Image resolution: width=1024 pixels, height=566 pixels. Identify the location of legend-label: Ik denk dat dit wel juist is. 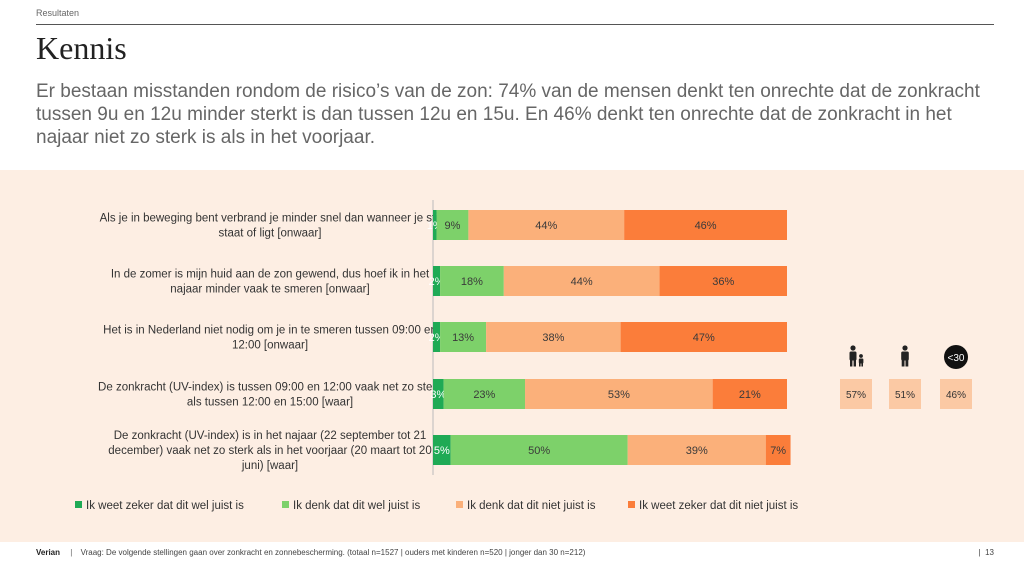
(356, 506).